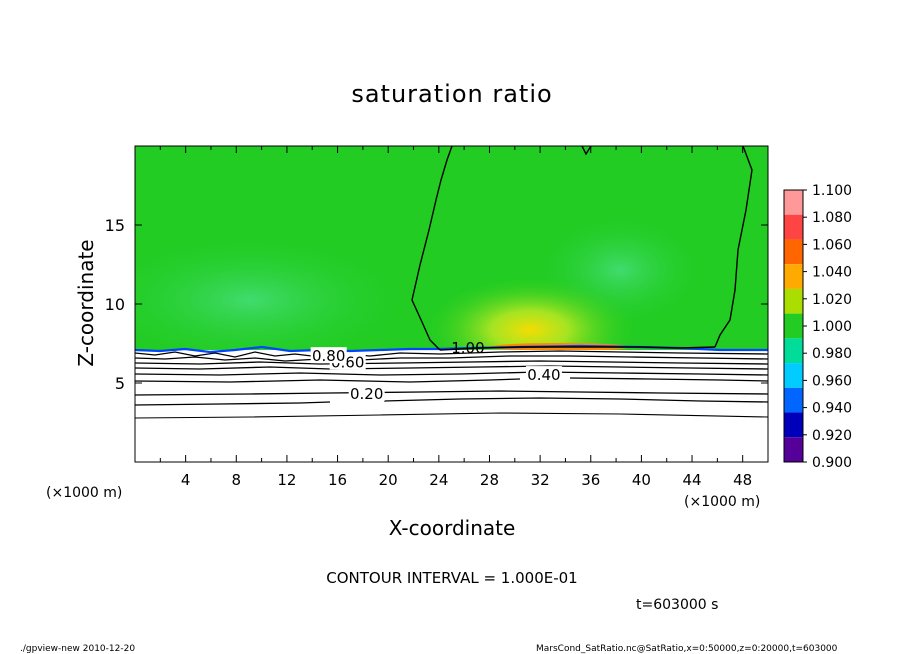 This screenshot has width=904, height=654. What do you see at coordinates (451, 367) in the screenshot?
I see `contour-0.60` at bounding box center [451, 367].